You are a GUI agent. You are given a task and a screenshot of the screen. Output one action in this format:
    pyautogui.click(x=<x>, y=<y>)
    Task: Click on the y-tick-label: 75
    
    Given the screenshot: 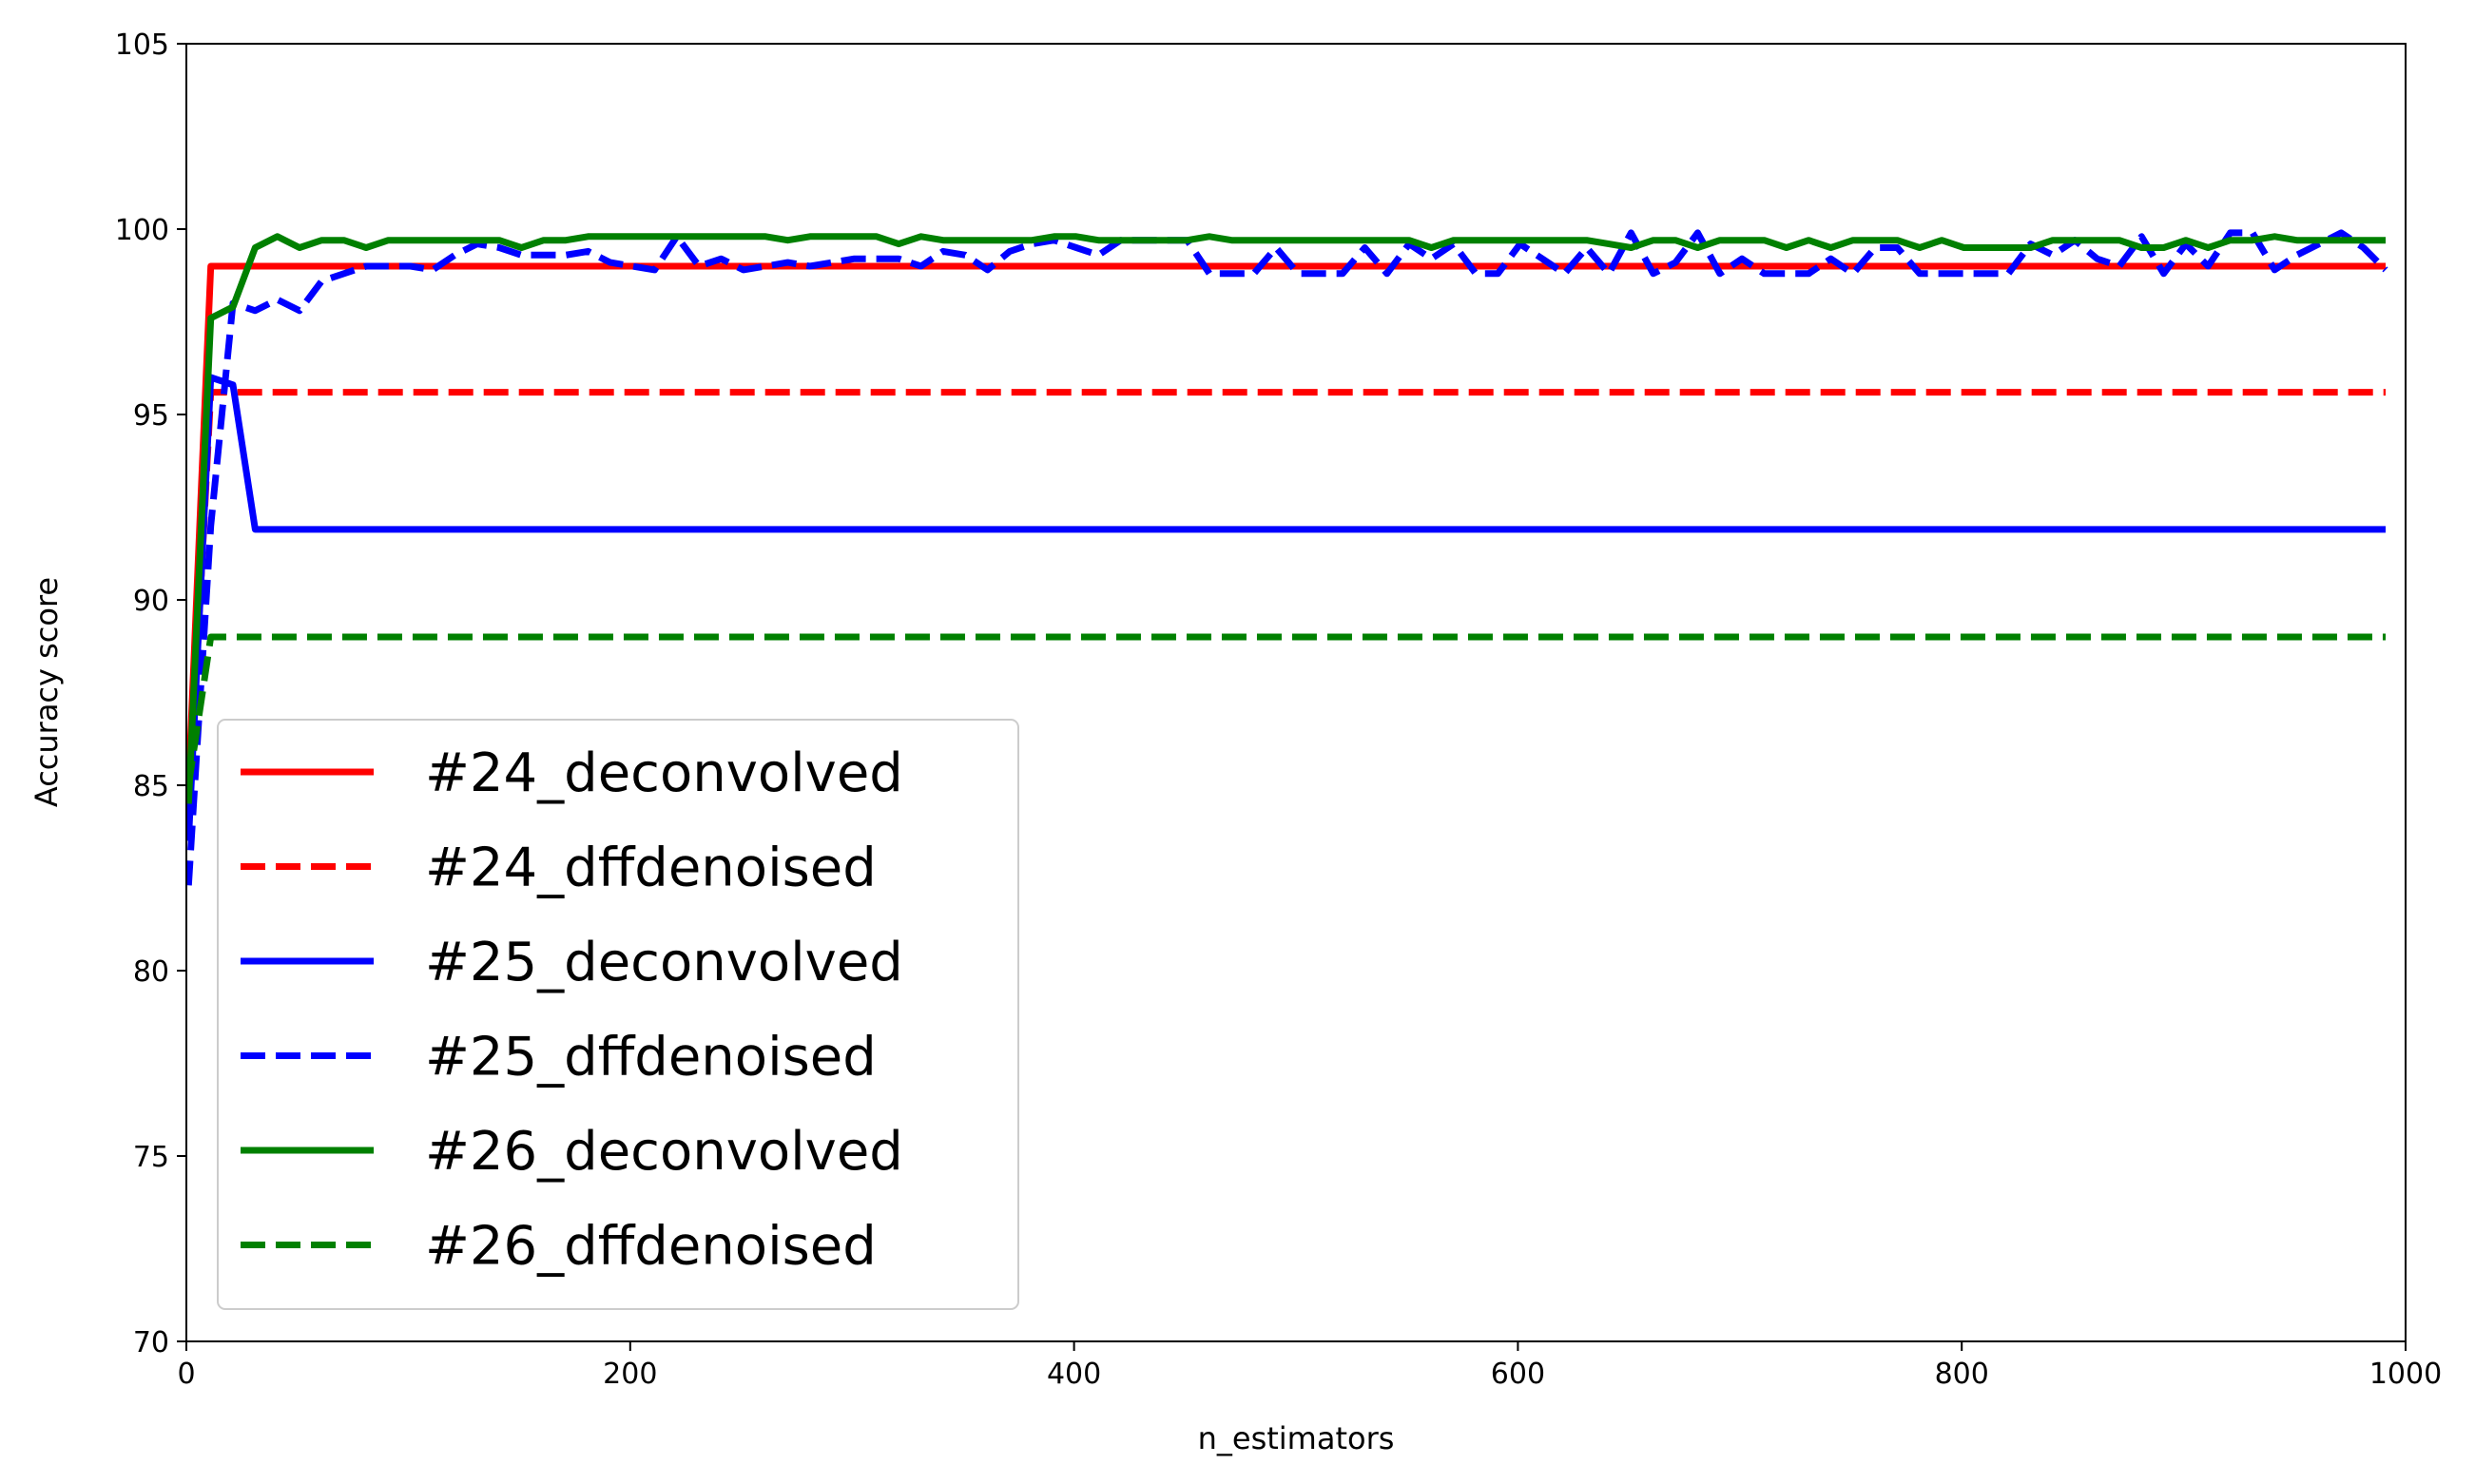 What is the action you would take?
    pyautogui.click(x=151, y=1157)
    